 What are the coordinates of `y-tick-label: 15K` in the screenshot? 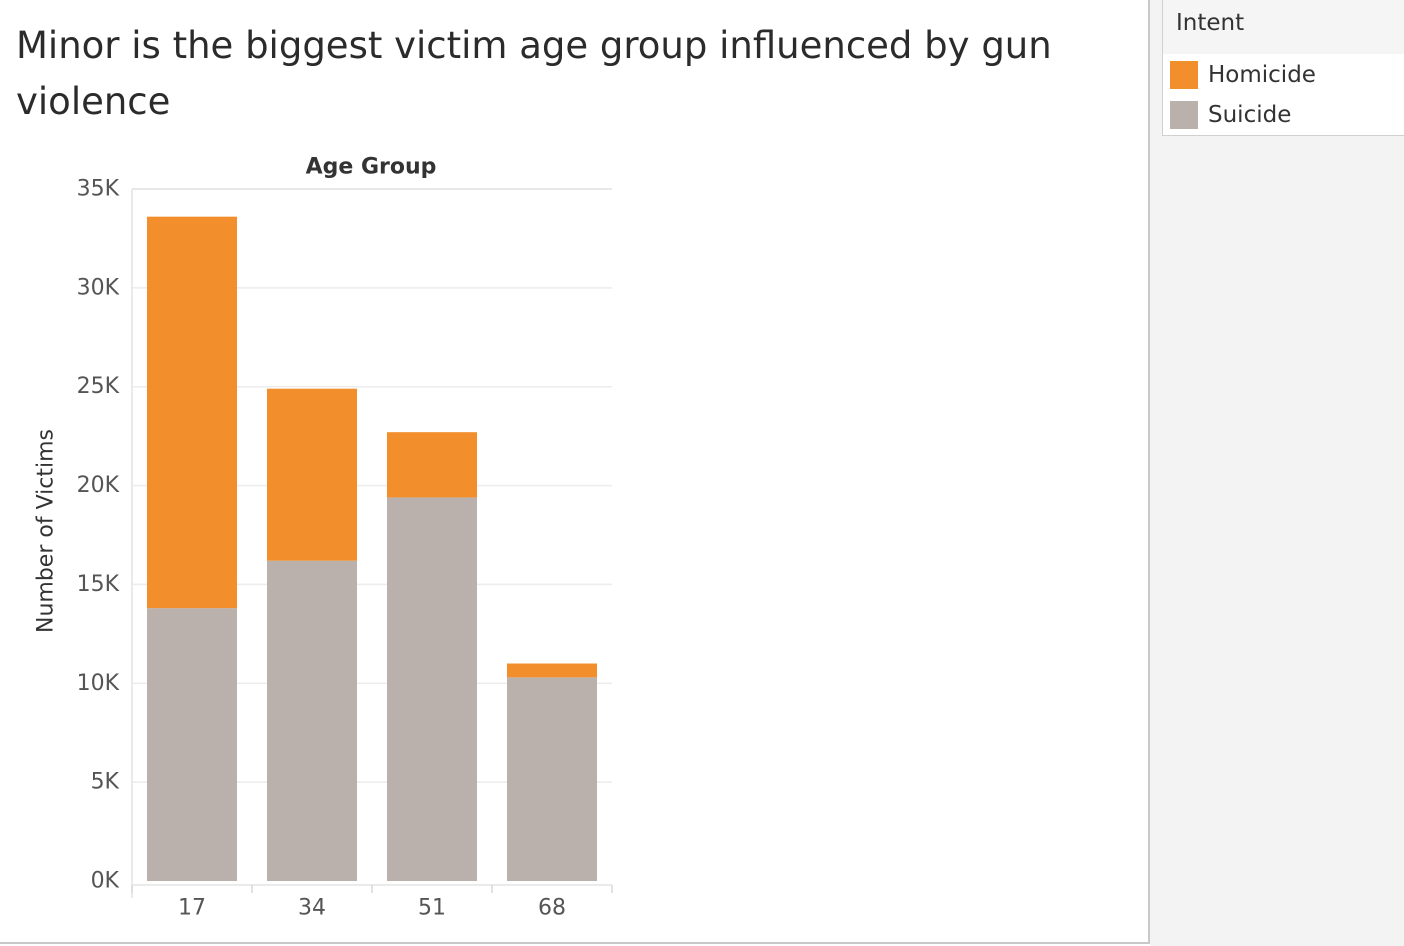 It's located at (98, 584).